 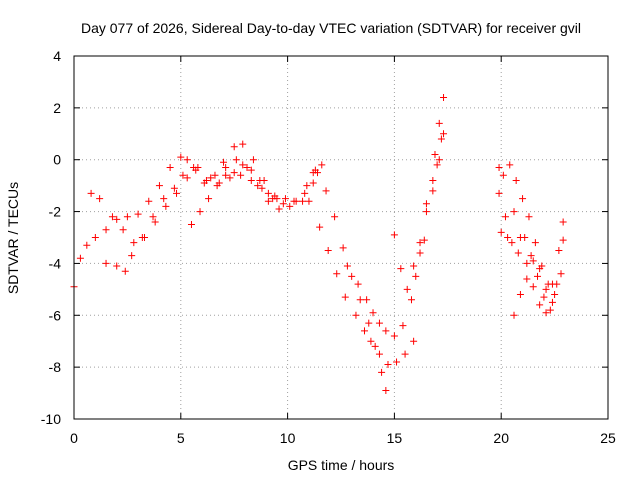 I want to click on y-tick-label: -2, so click(x=55, y=212).